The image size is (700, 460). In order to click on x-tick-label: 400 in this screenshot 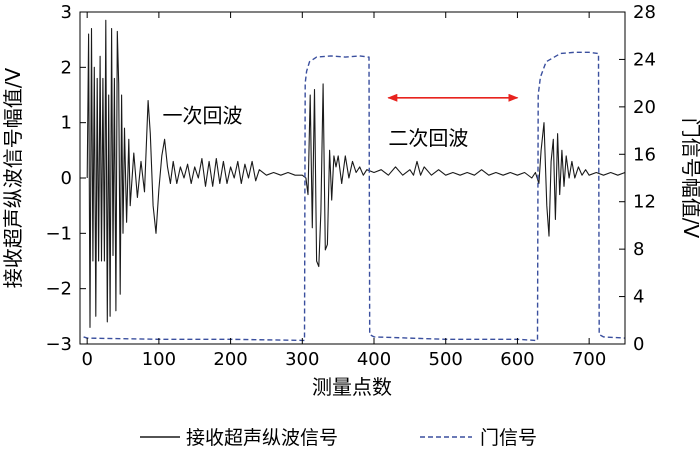, I will do `click(374, 359)`.